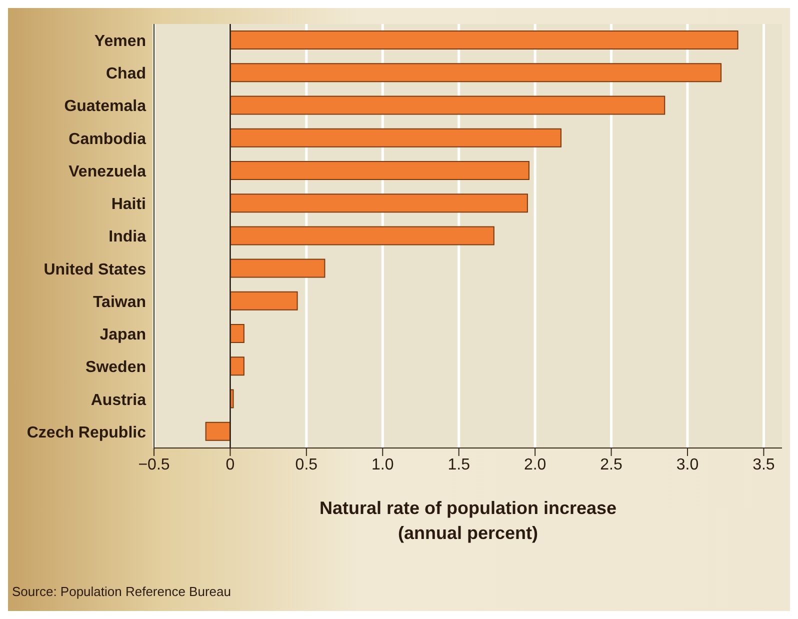 This screenshot has width=798, height=619. What do you see at coordinates (119, 302) in the screenshot?
I see `y-tick-label: Taiwan` at bounding box center [119, 302].